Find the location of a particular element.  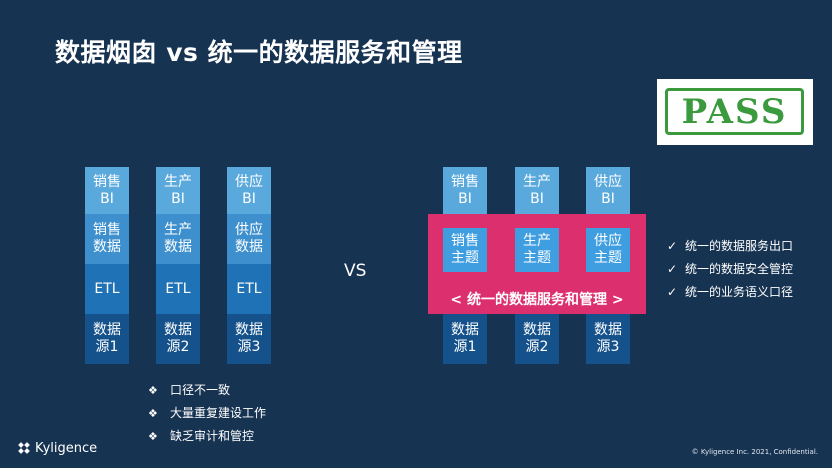

problem-item: ❖ 缺乏审计和管控 is located at coordinates (201, 435).